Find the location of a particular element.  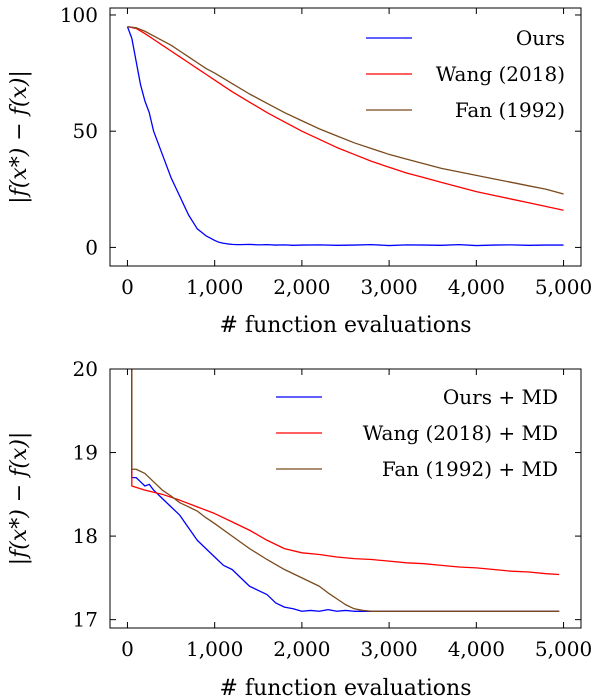

y-tick-label: 19 is located at coordinates (85, 453).